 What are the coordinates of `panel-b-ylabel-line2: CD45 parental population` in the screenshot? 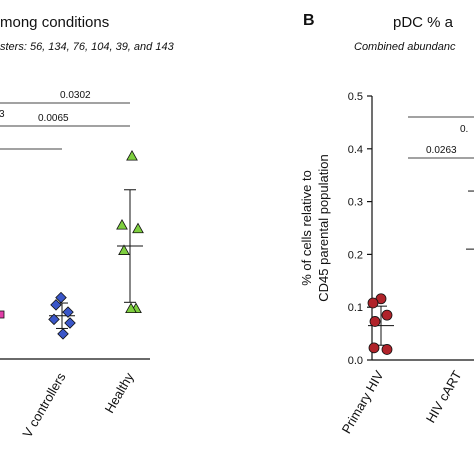 It's located at (323, 227).